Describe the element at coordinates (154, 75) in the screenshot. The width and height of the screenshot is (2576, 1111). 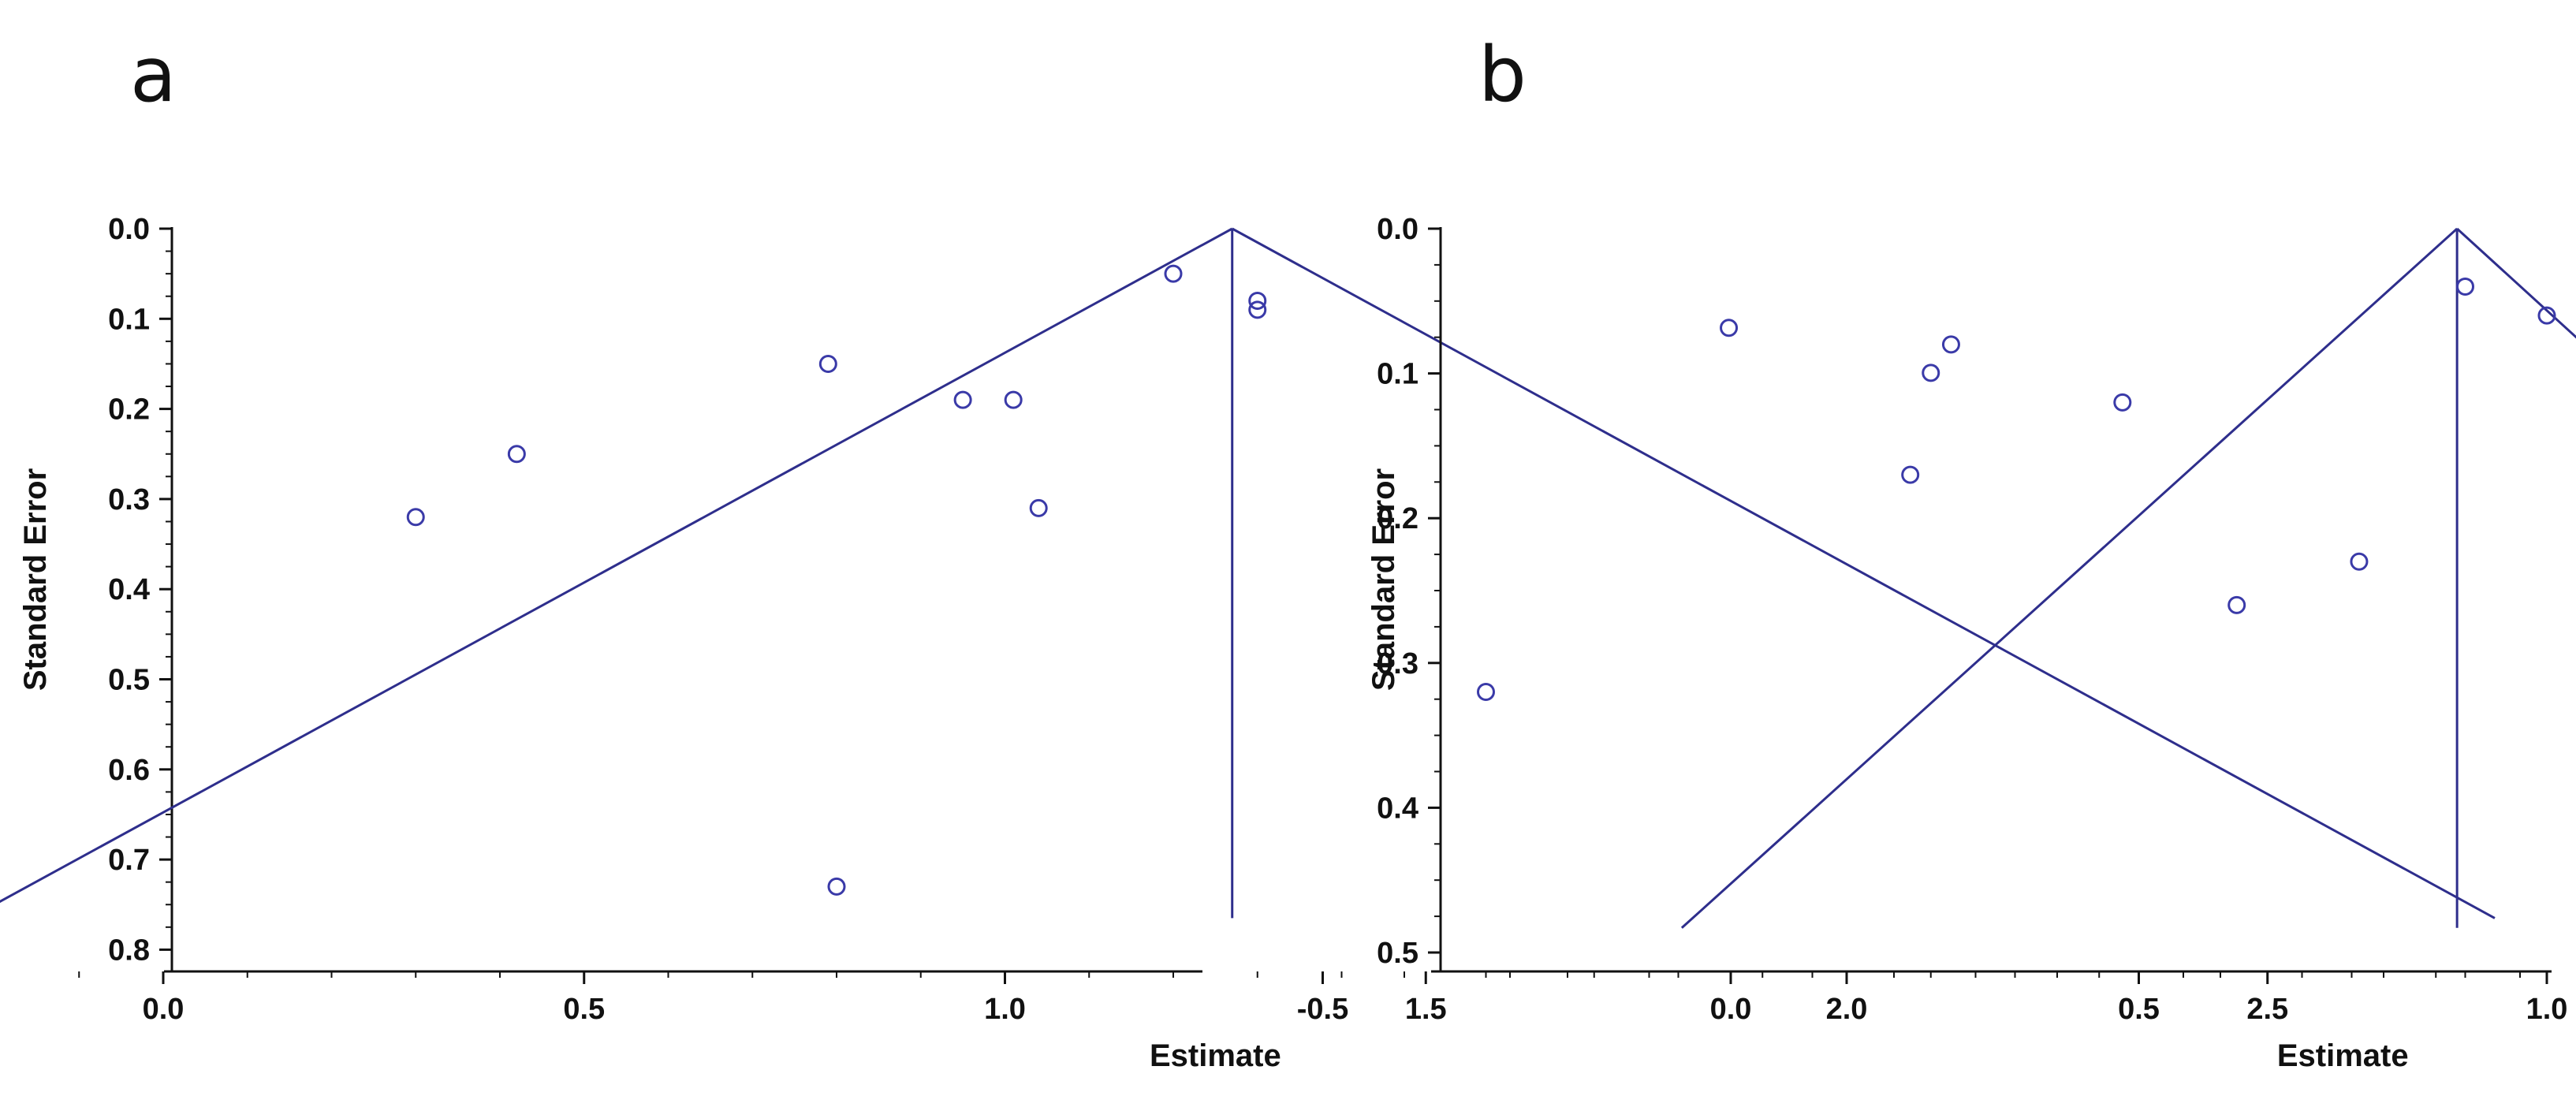
I see `panel-label-a: a` at that location.